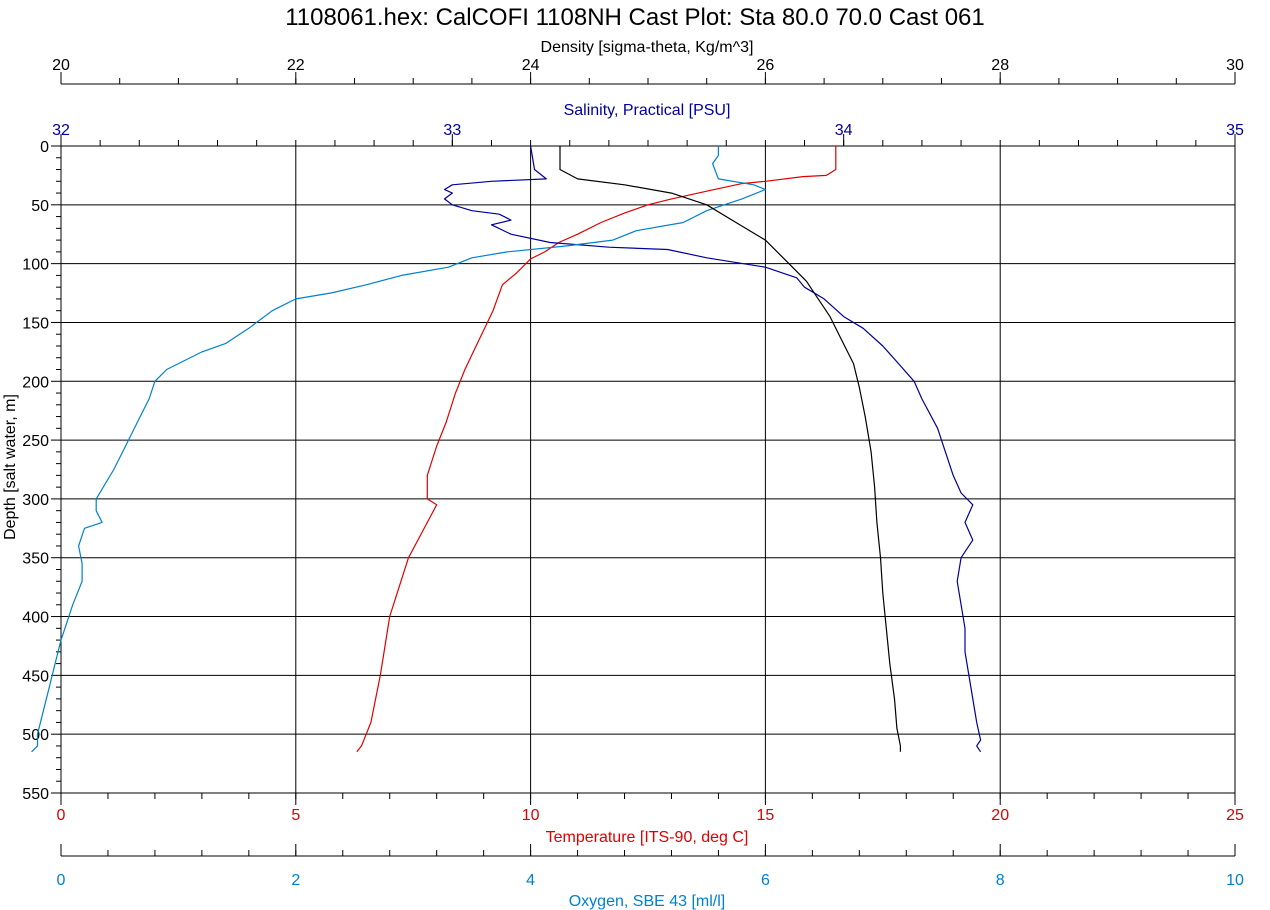 This screenshot has width=1270, height=910. I want to click on density-tick-label: 24, so click(531, 65).